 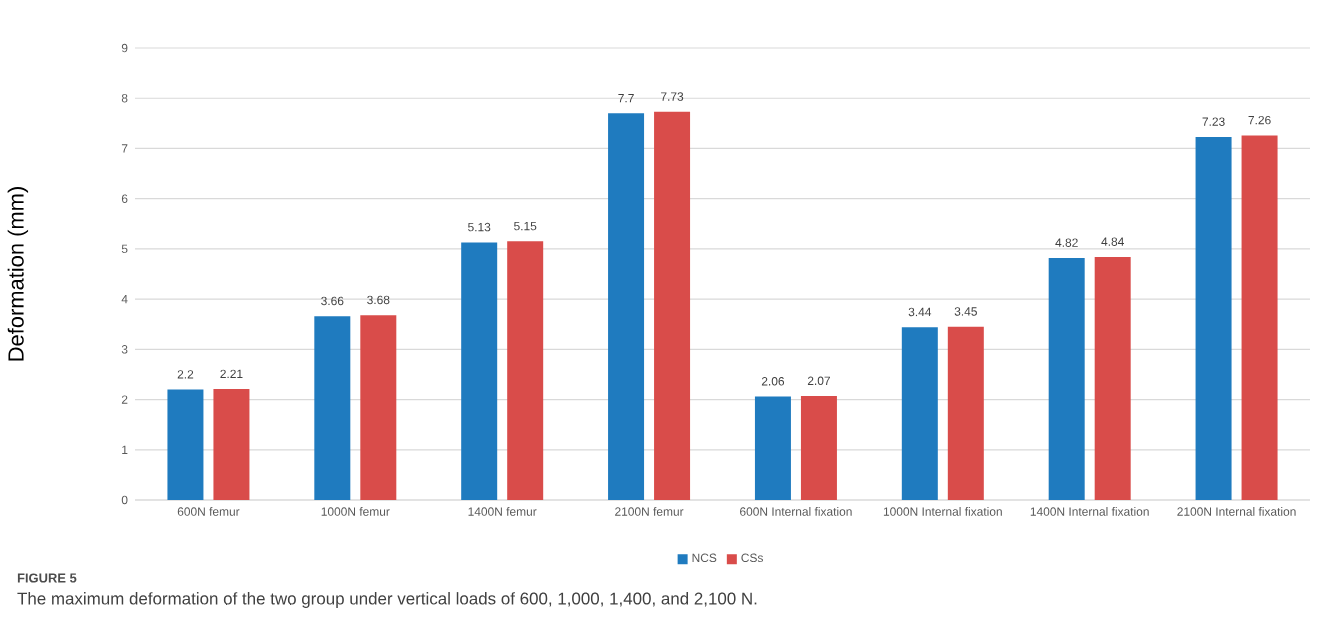 I want to click on data-label: 5.13, so click(x=479, y=227).